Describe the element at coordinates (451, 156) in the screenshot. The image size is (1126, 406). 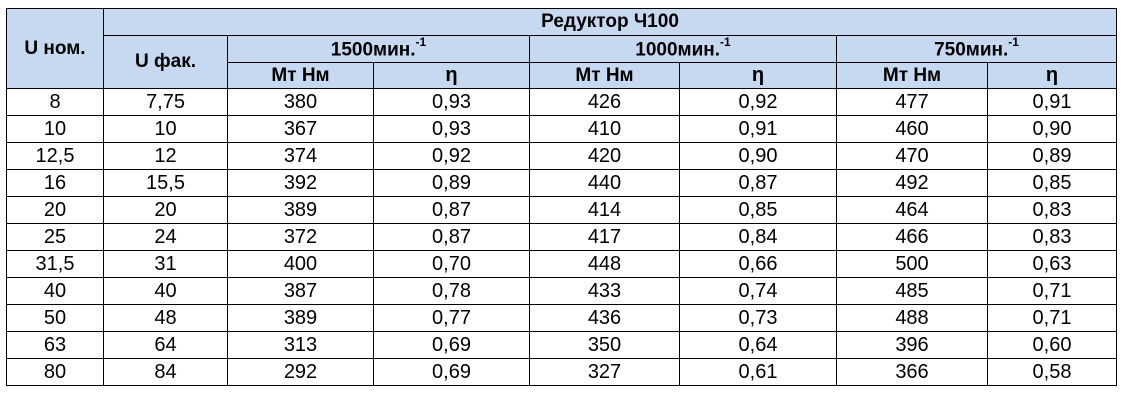
I see `efficiency-1500-cell: 0,92` at that location.